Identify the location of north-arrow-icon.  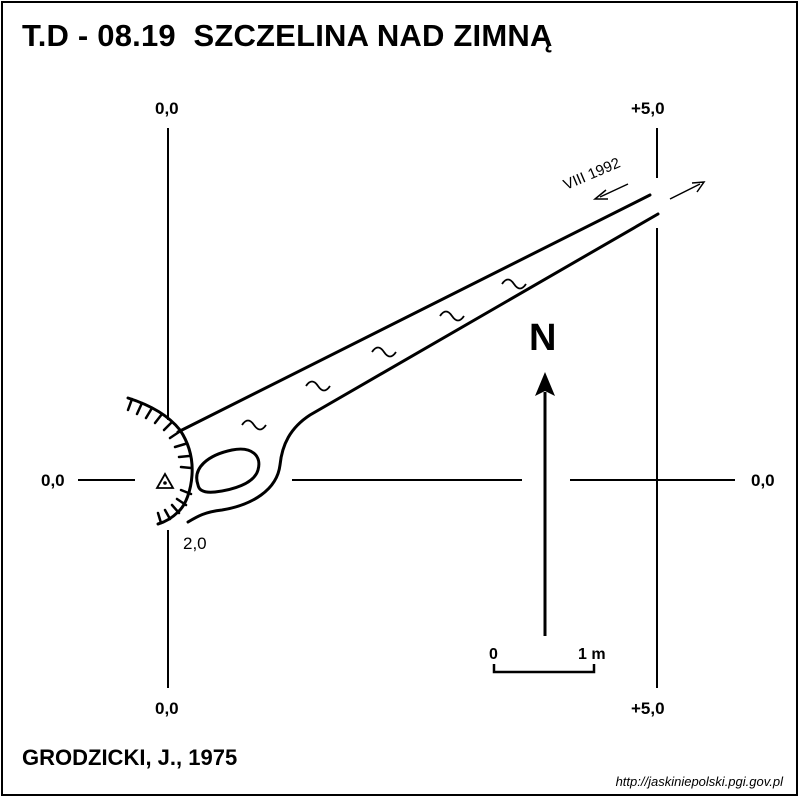
(545, 504).